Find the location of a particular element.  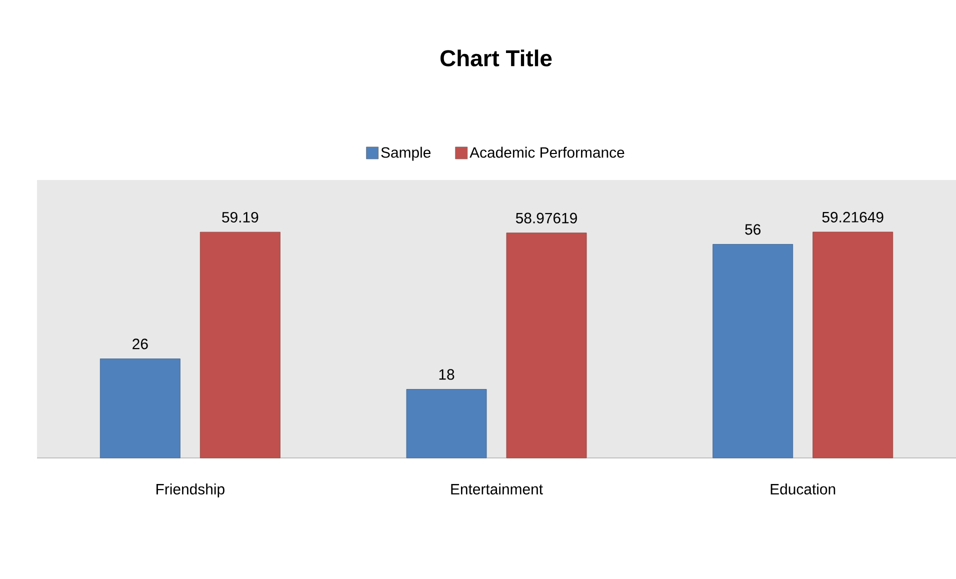

legend-label: Sample is located at coordinates (406, 153).